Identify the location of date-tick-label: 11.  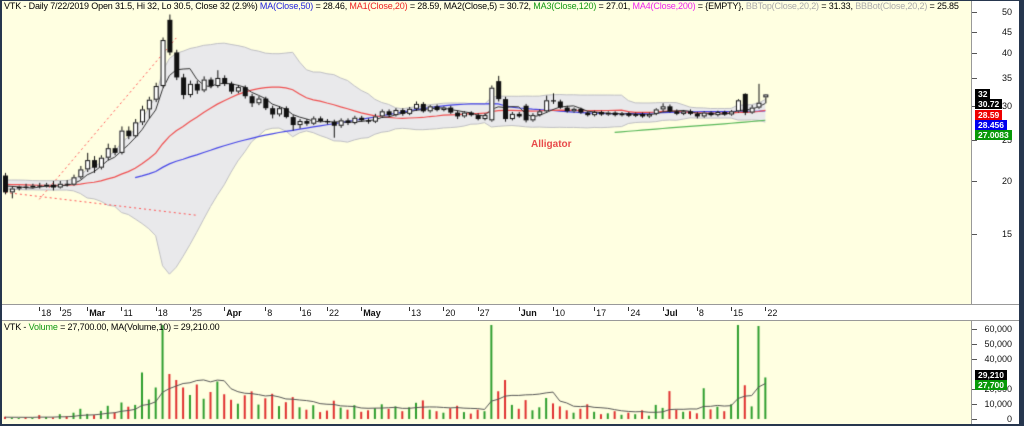
(128, 313).